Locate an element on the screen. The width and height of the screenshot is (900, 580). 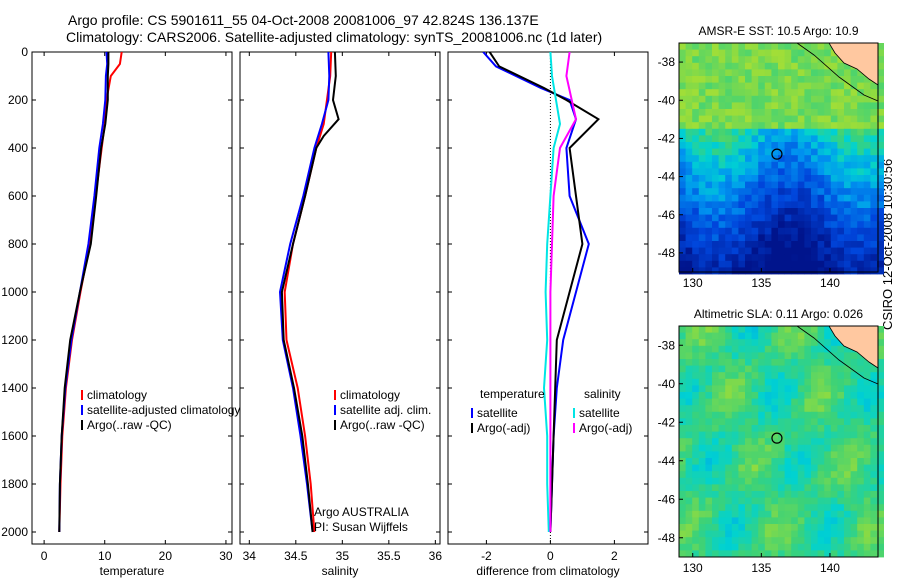
x-axis-label: salinity is located at coordinates (340, 571).